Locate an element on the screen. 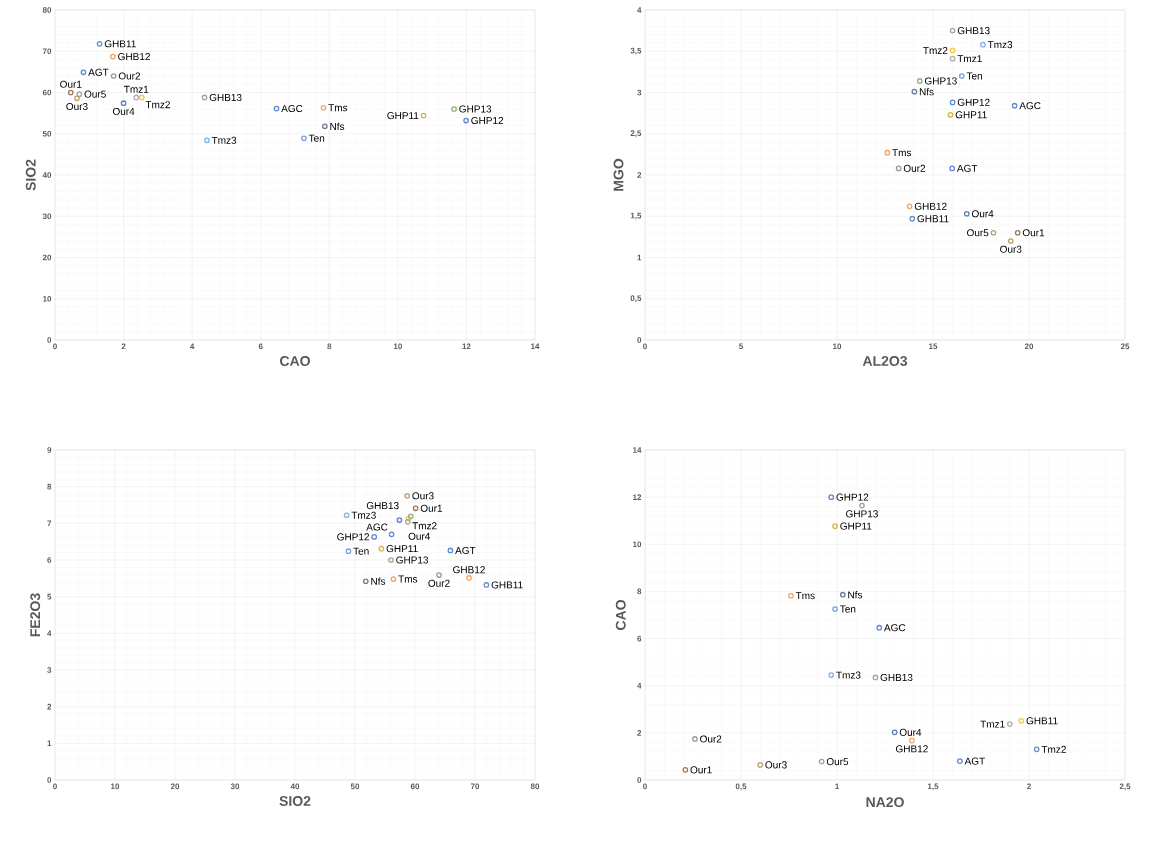  x-tick-label: 80 is located at coordinates (535, 786).